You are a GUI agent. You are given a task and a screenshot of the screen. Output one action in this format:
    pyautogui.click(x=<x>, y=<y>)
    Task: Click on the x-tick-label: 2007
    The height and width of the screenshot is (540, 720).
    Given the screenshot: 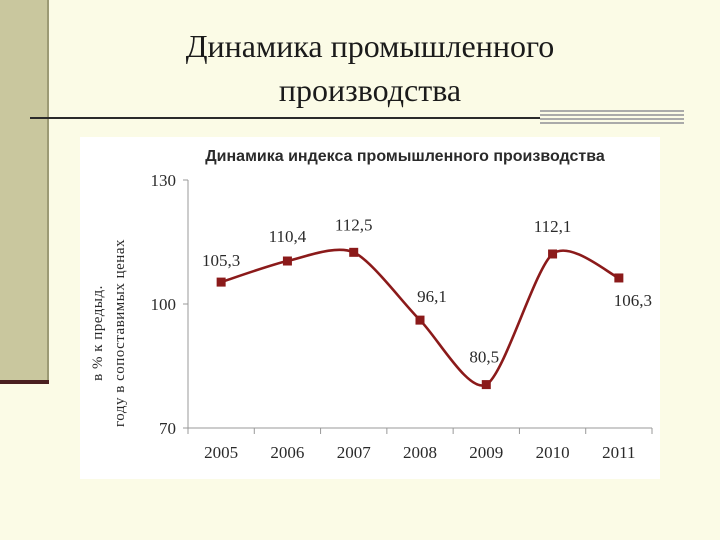 What is the action you would take?
    pyautogui.click(x=354, y=452)
    